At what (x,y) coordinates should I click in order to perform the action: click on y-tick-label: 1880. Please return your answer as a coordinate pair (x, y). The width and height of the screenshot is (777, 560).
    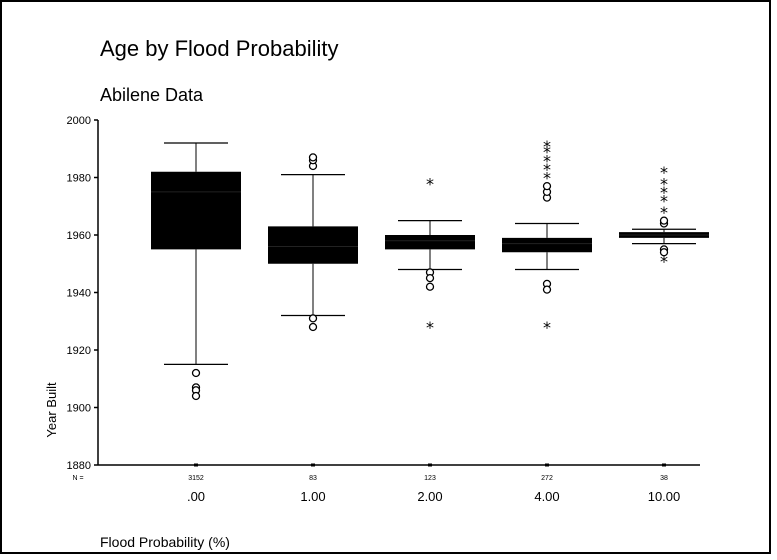
    Looking at the image, I should click on (79, 466).